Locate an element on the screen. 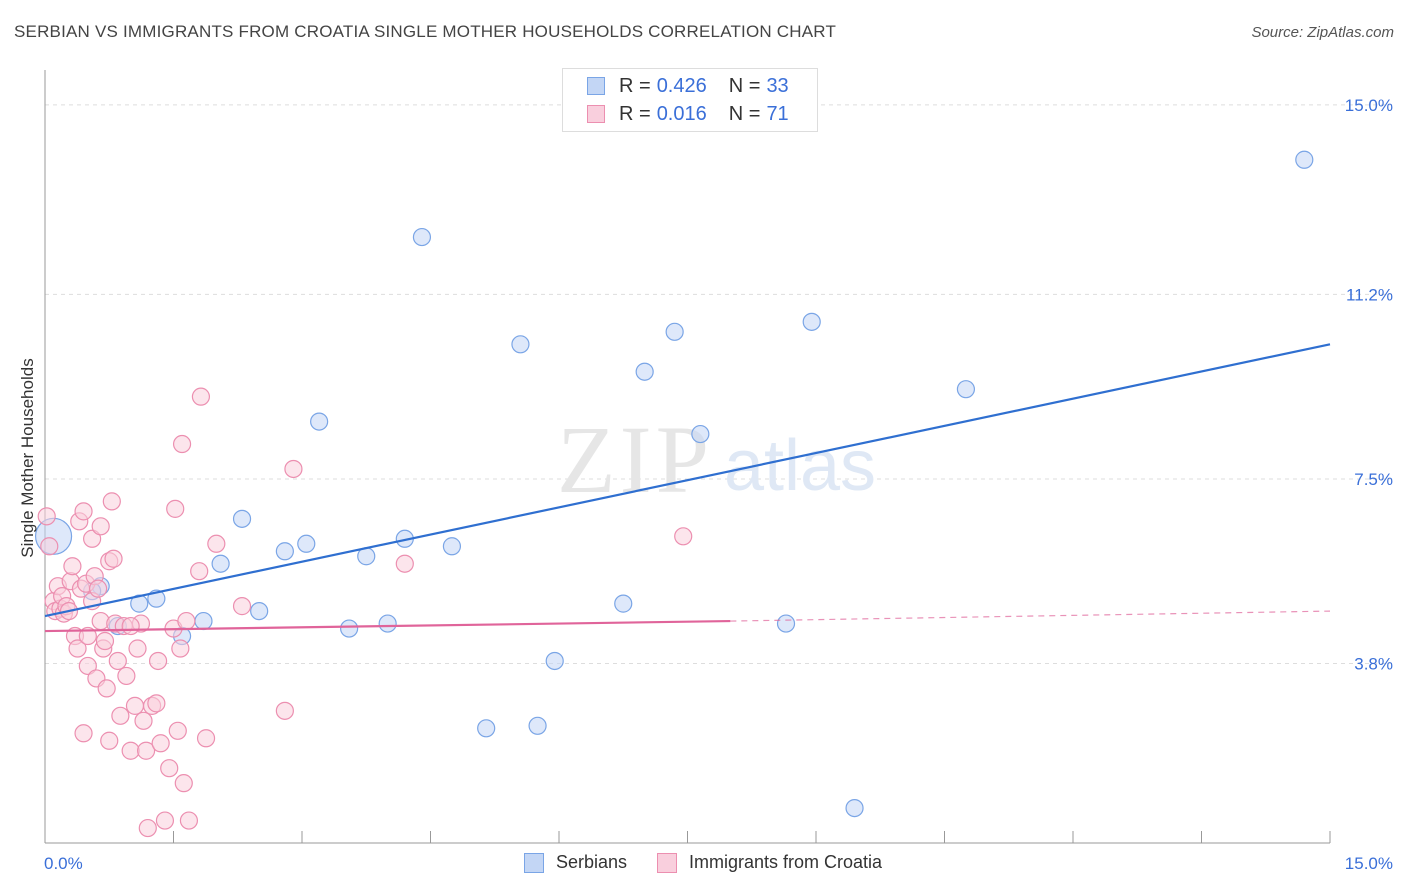 The width and height of the screenshot is (1406, 892). y-tick-label: 7.5% is located at coordinates (1373, 479).